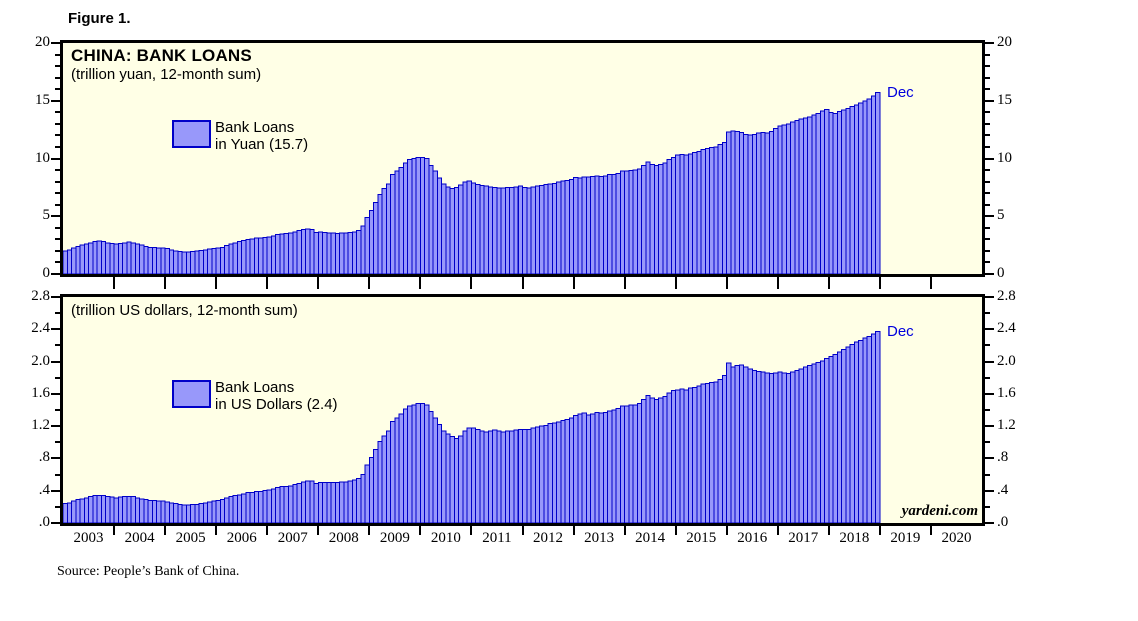  What do you see at coordinates (343, 538) in the screenshot?
I see `x-axis-year-label: 2008` at bounding box center [343, 538].